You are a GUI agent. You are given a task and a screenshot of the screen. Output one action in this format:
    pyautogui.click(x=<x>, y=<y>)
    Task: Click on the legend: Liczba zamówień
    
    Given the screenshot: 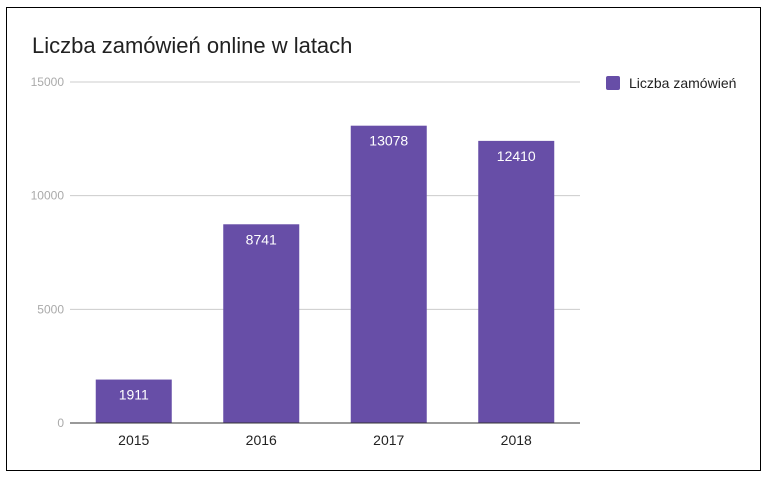 What is the action you would take?
    pyautogui.click(x=671, y=83)
    